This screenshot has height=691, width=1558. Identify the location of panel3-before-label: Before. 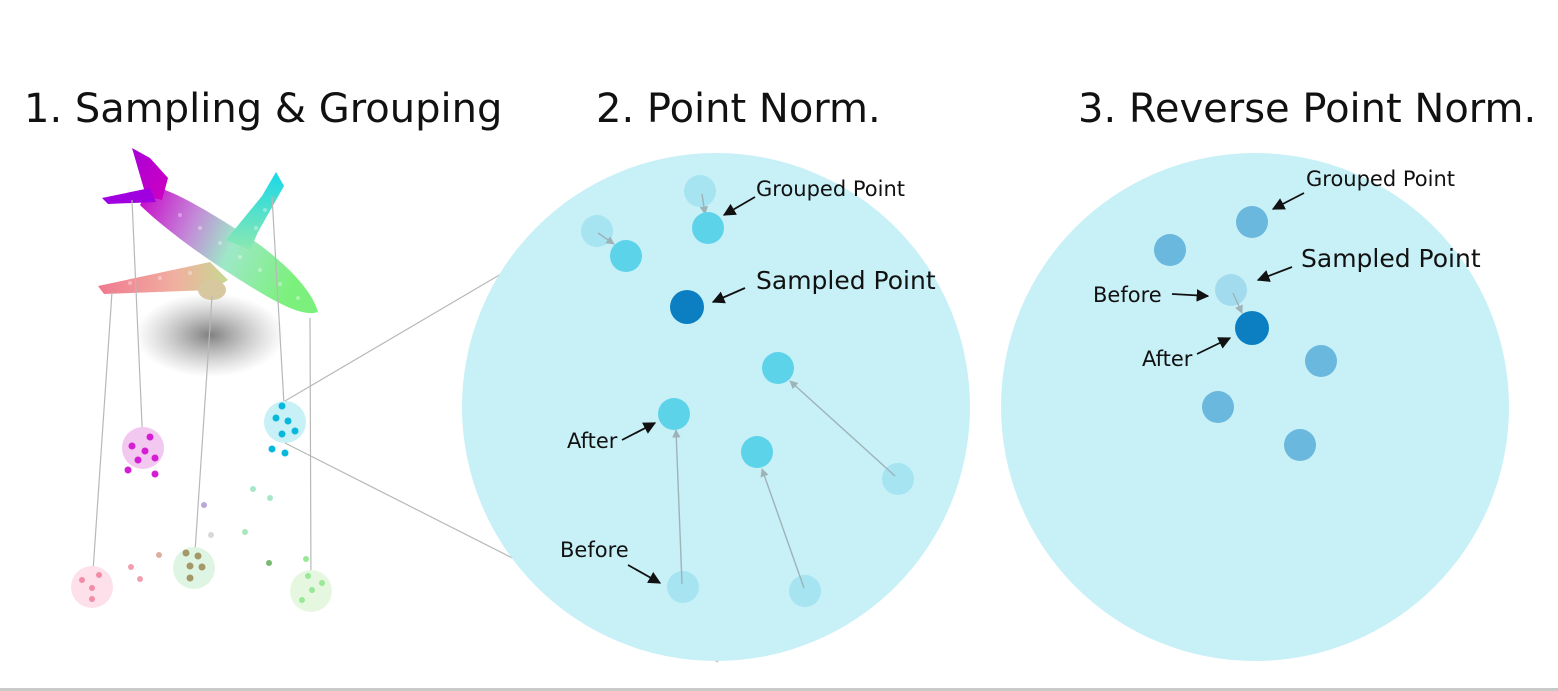
(1127, 295).